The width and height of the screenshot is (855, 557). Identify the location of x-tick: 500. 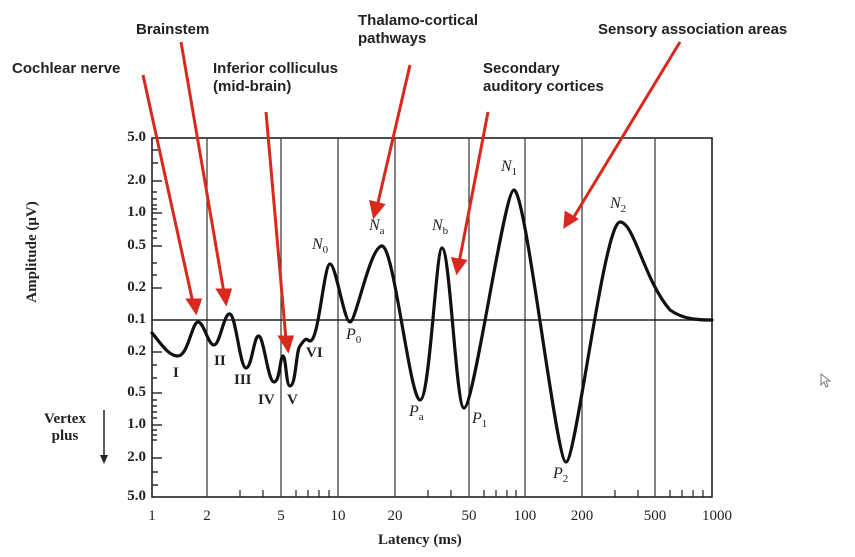
(655, 516).